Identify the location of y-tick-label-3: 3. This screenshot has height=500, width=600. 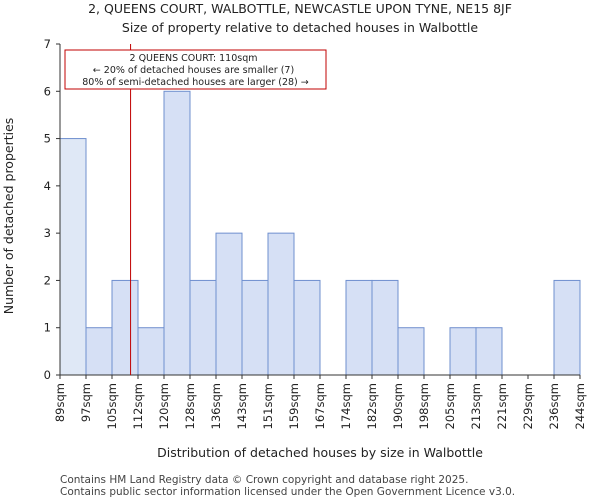
(47, 233).